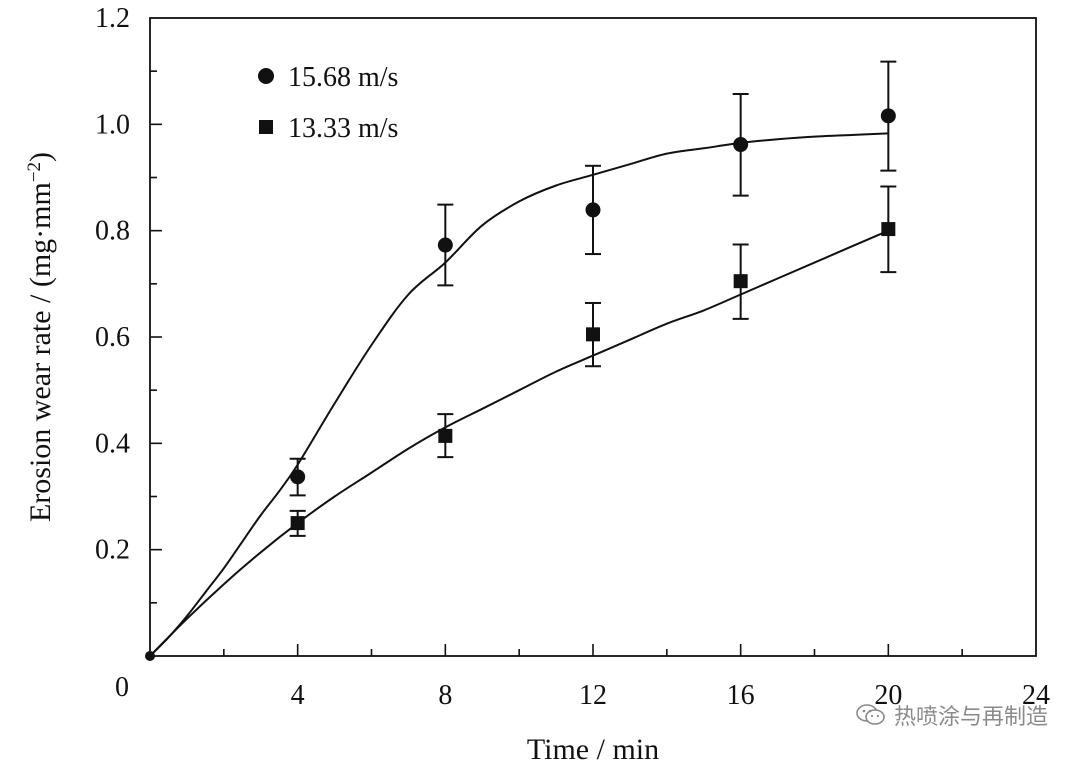 Image resolution: width=1080 pixels, height=767 pixels. I want to click on y-tick-label-0.6: 0.6, so click(112, 337).